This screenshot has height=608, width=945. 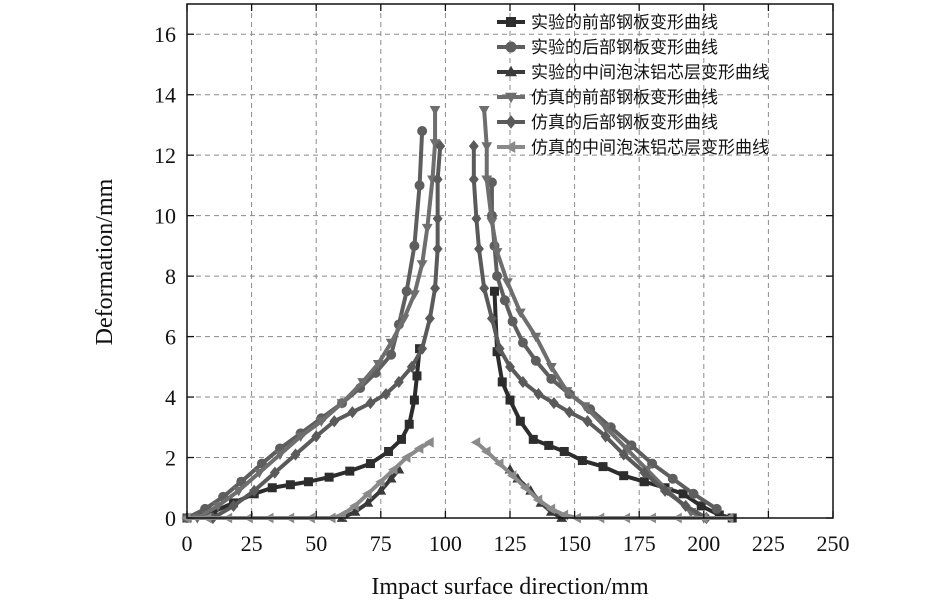 What do you see at coordinates (624, 48) in the screenshot?
I see `legend-label: 实验的后部钢板变形曲线` at bounding box center [624, 48].